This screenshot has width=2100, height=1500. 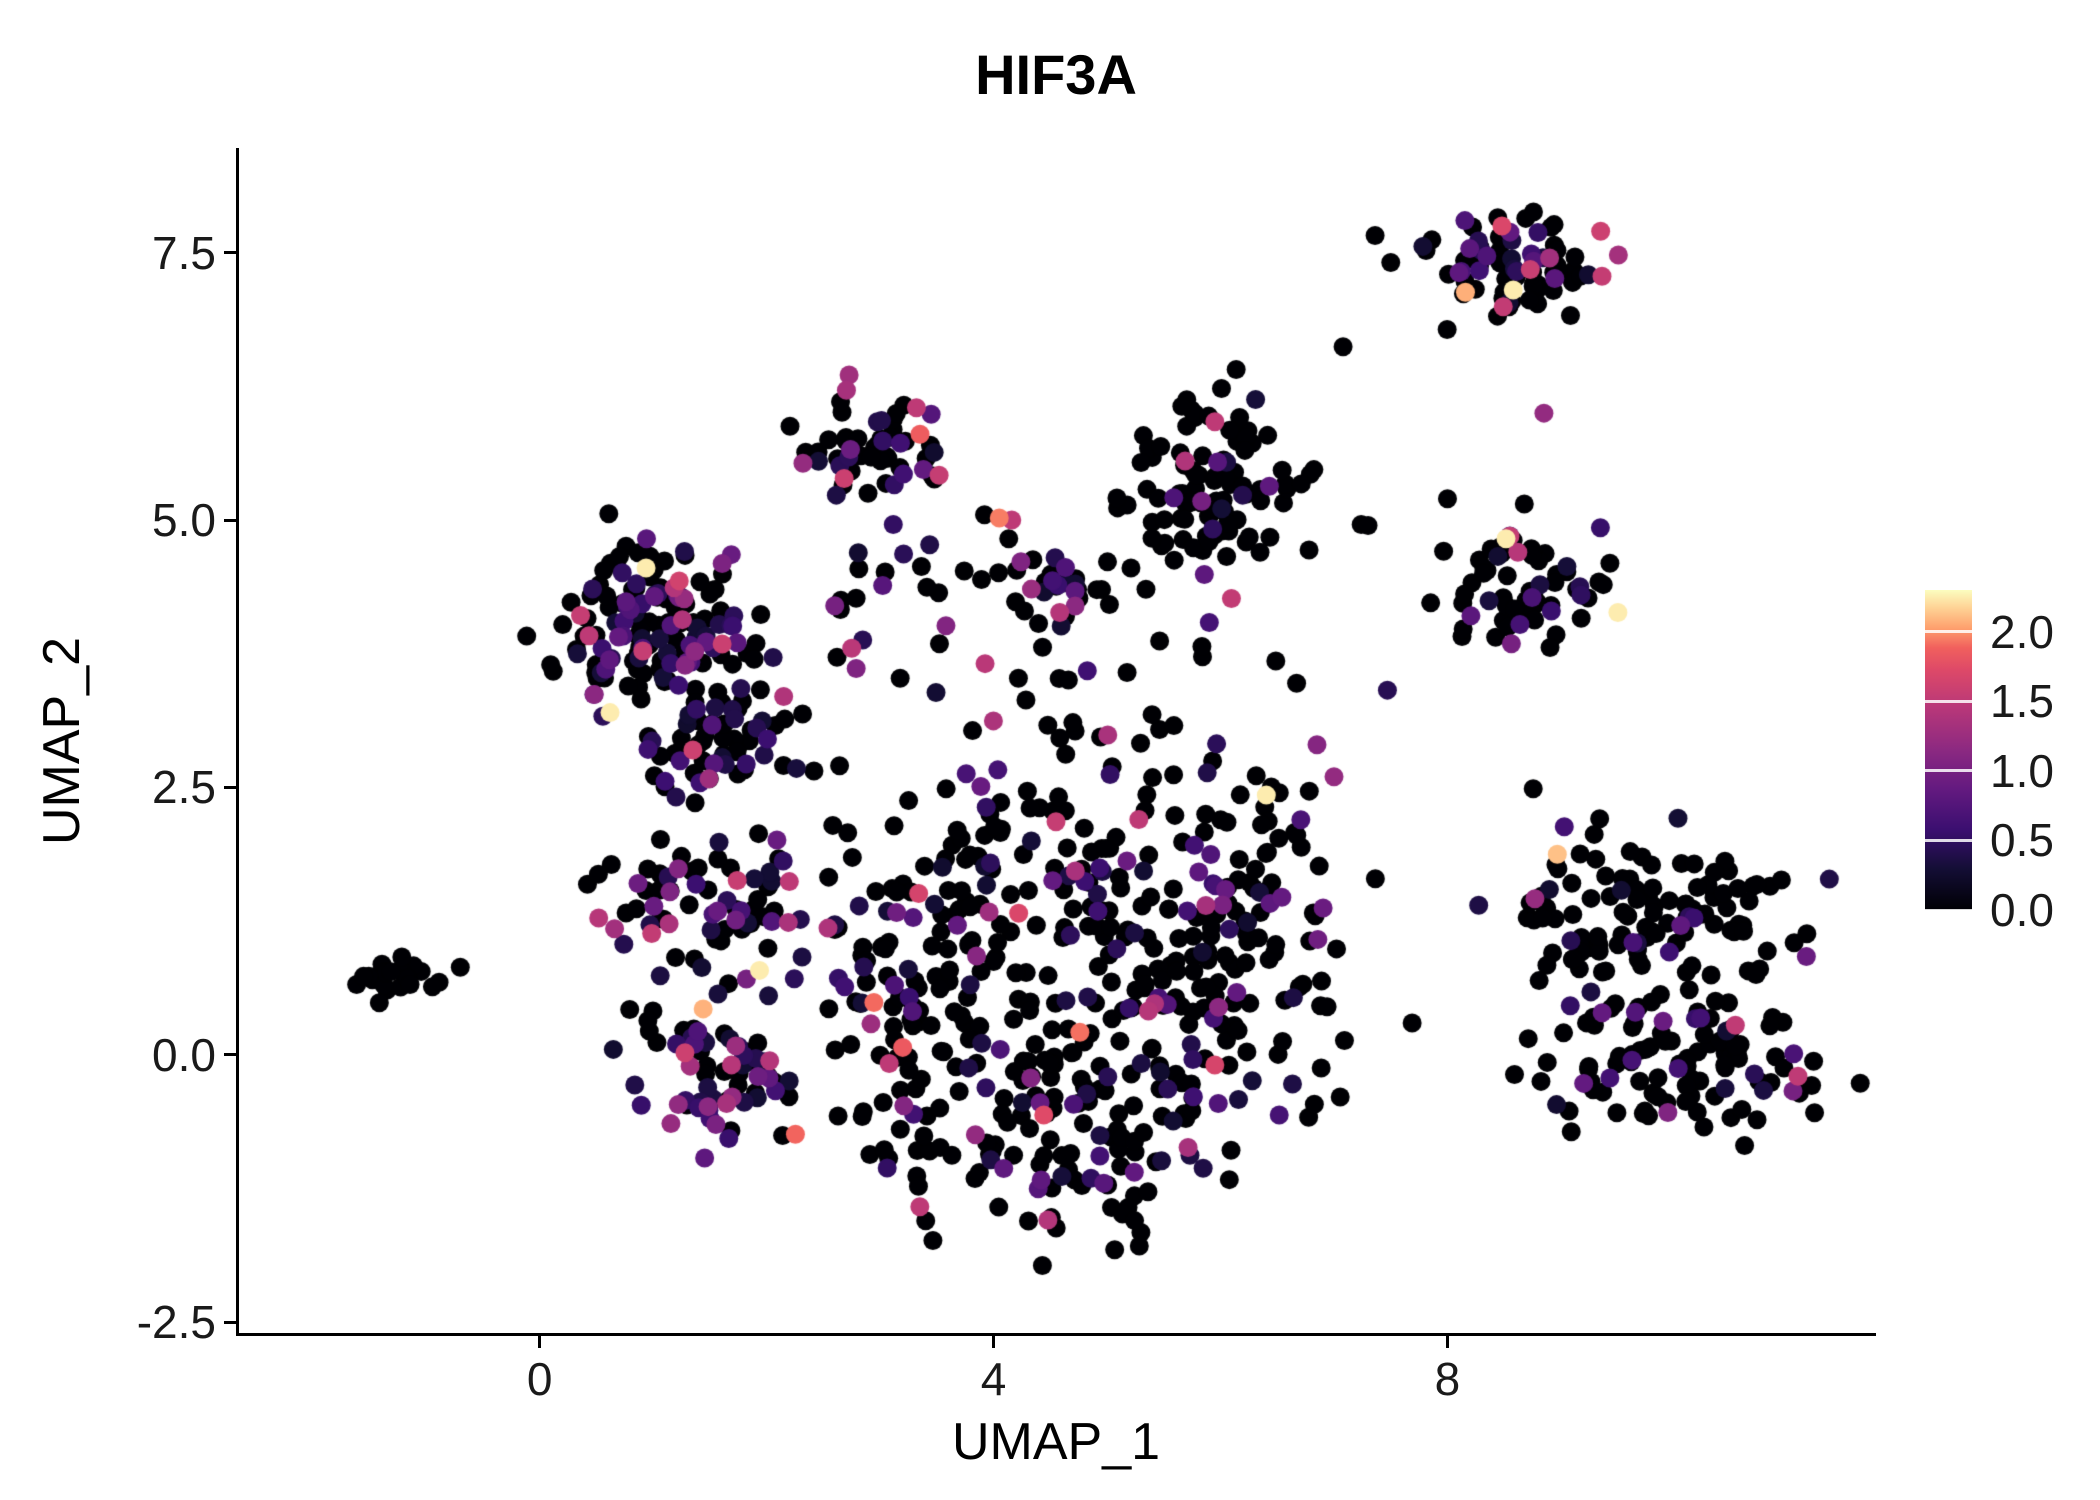 What do you see at coordinates (2022, 701) in the screenshot?
I see `legend-tick-label: 1.5` at bounding box center [2022, 701].